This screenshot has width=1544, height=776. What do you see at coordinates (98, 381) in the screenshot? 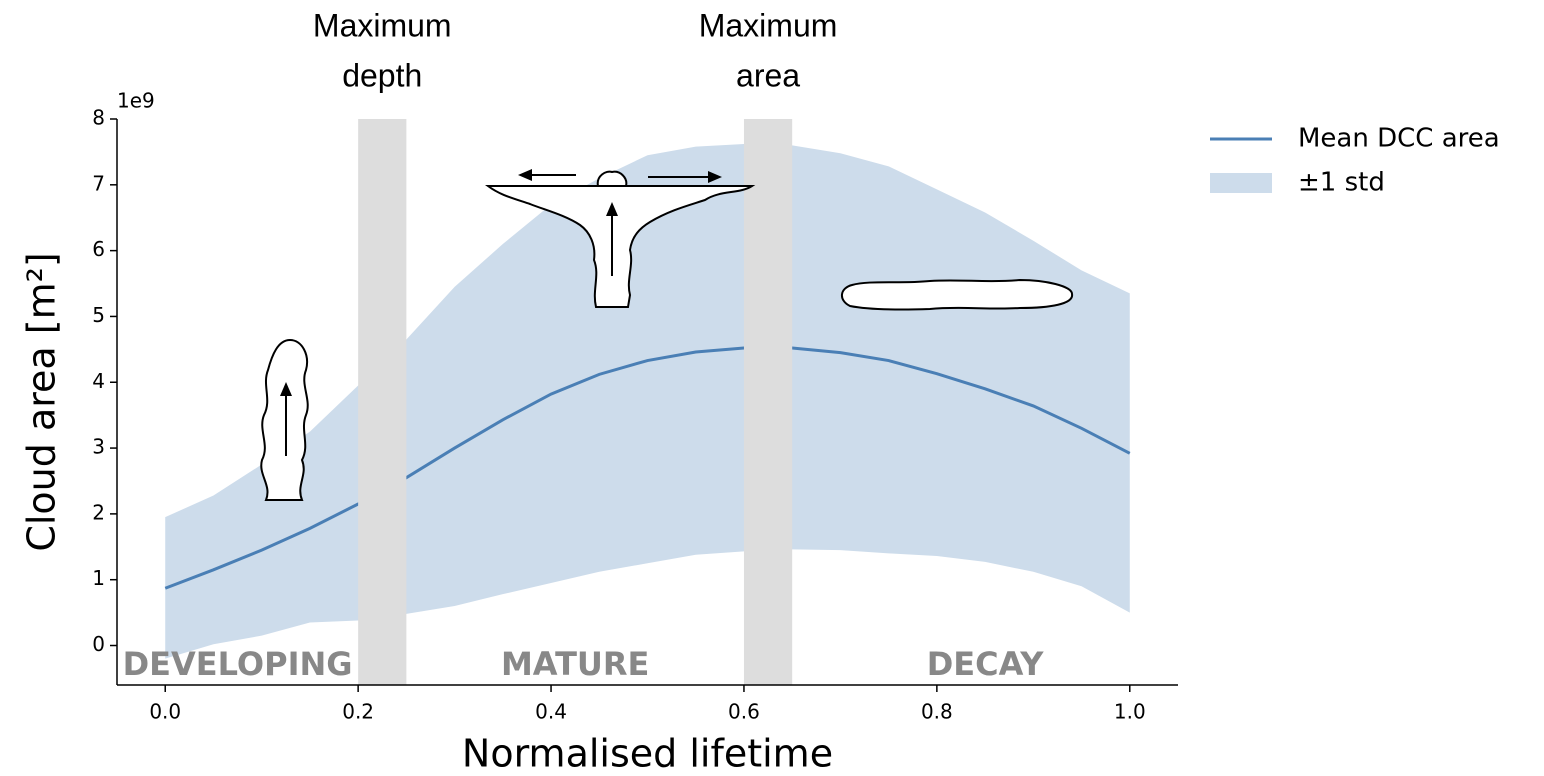
I see `y-tick-label: 4` at bounding box center [98, 381].